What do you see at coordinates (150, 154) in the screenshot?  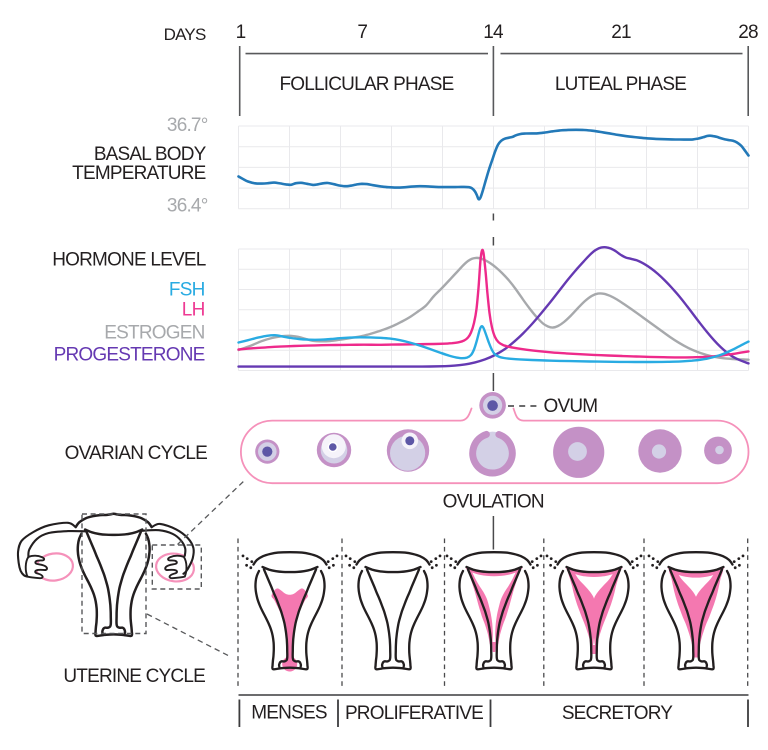 I see `svg-text: BASAL BODY` at bounding box center [150, 154].